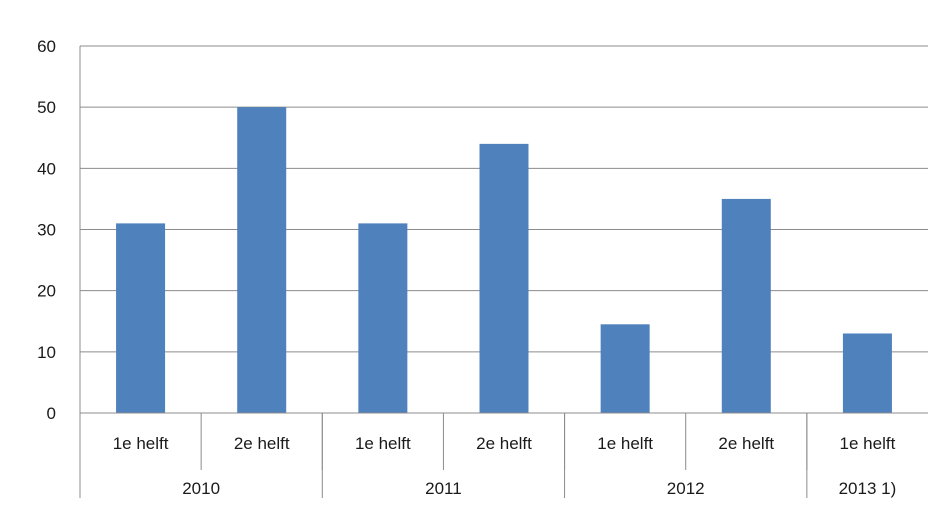 This screenshot has width=949, height=524. Describe the element at coordinates (46, 352) in the screenshot. I see `y-tick-label: 10` at that location.